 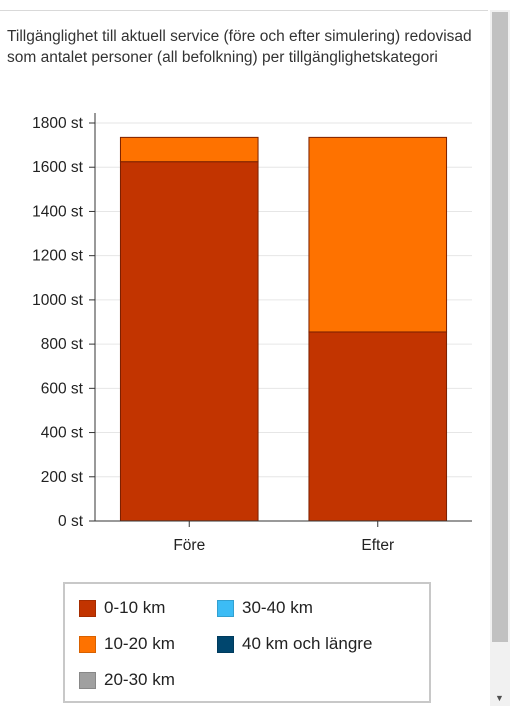 I want to click on legend-item-0-10-km: 0-10 km, so click(x=122, y=608).